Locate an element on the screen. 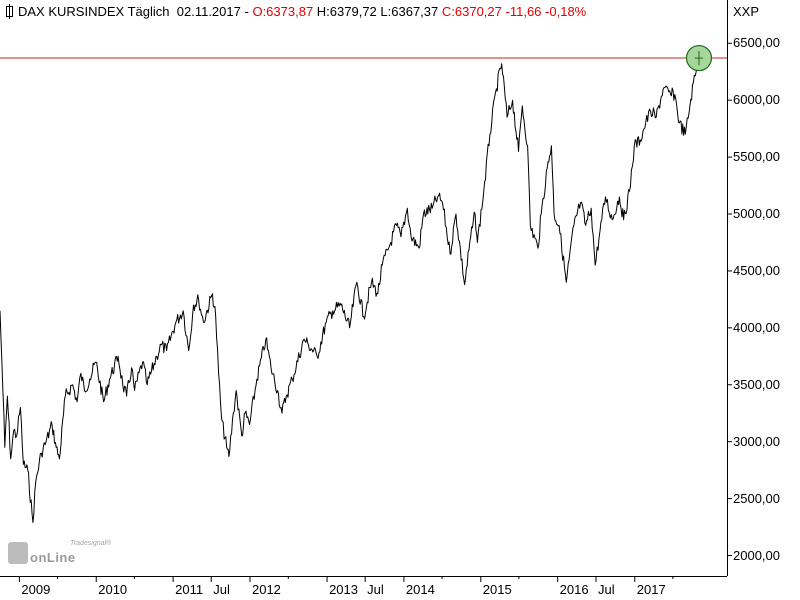 This screenshot has width=800, height=600. y-tick-label: 4000,00 is located at coordinates (756, 327).